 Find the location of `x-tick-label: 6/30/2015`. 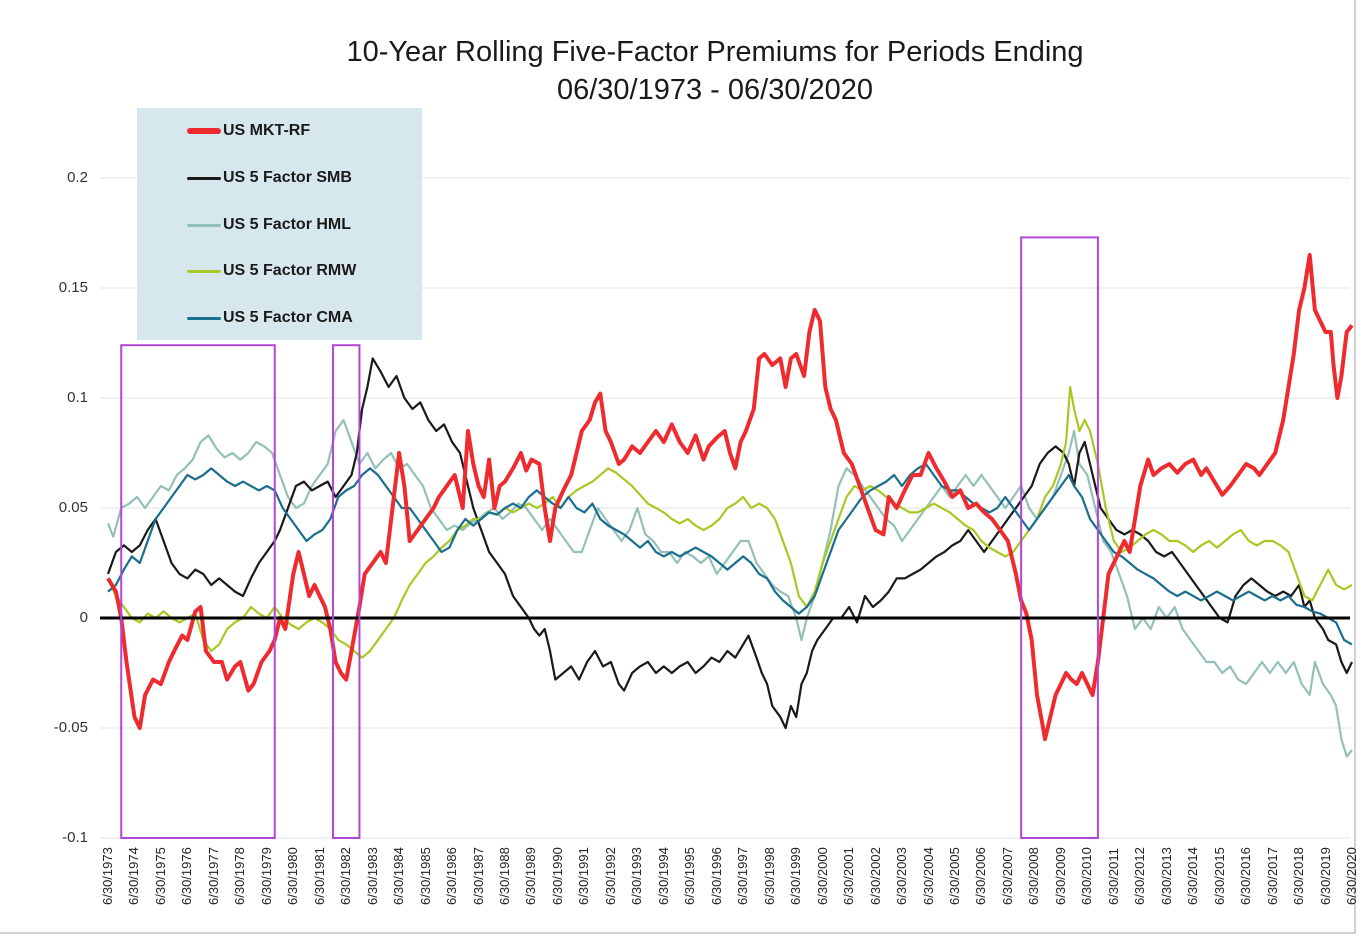

x-tick-label: 6/30/2015 is located at coordinates (1219, 876).